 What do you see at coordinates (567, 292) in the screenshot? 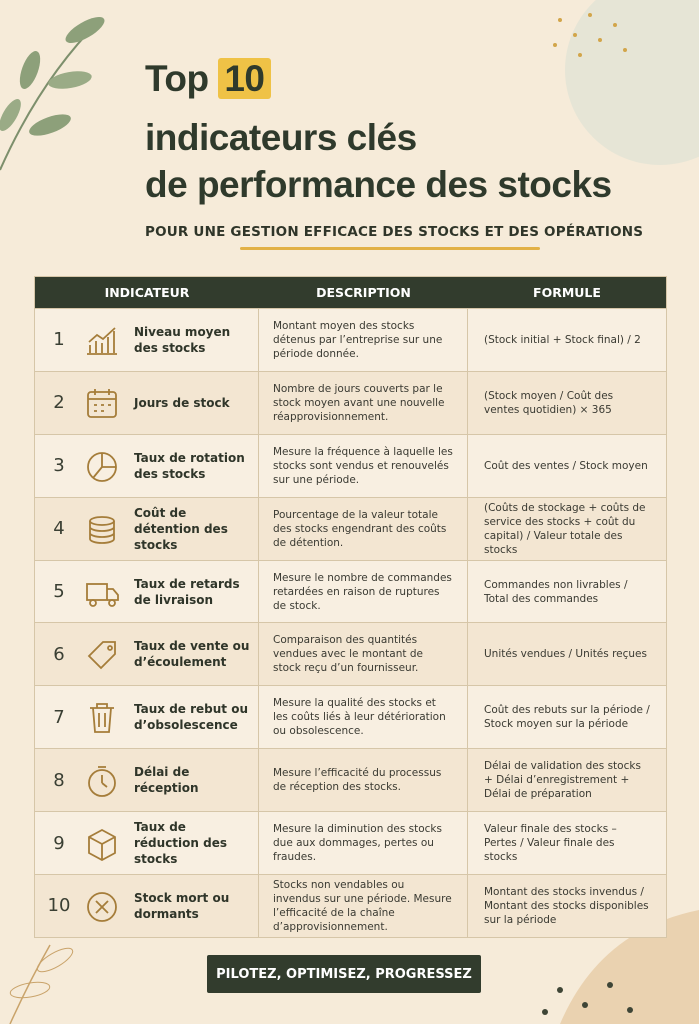
I see `column-header: FORMULE` at bounding box center [567, 292].